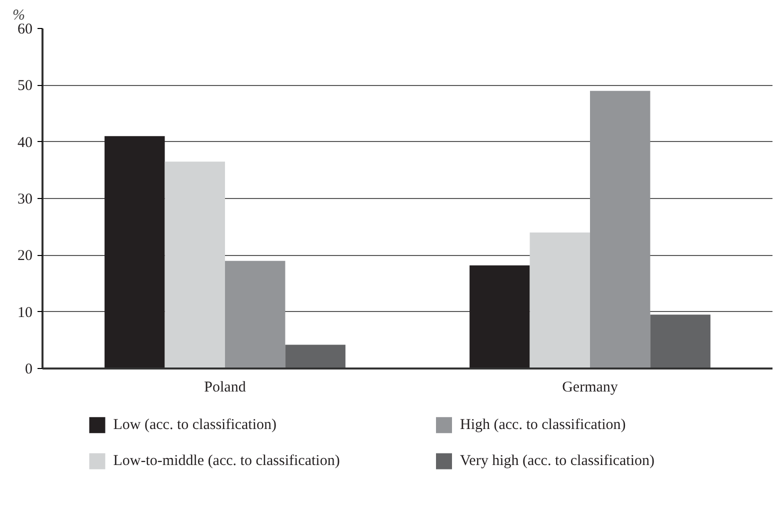 The image size is (779, 523). I want to click on y-tick-label: 0, so click(28, 370).